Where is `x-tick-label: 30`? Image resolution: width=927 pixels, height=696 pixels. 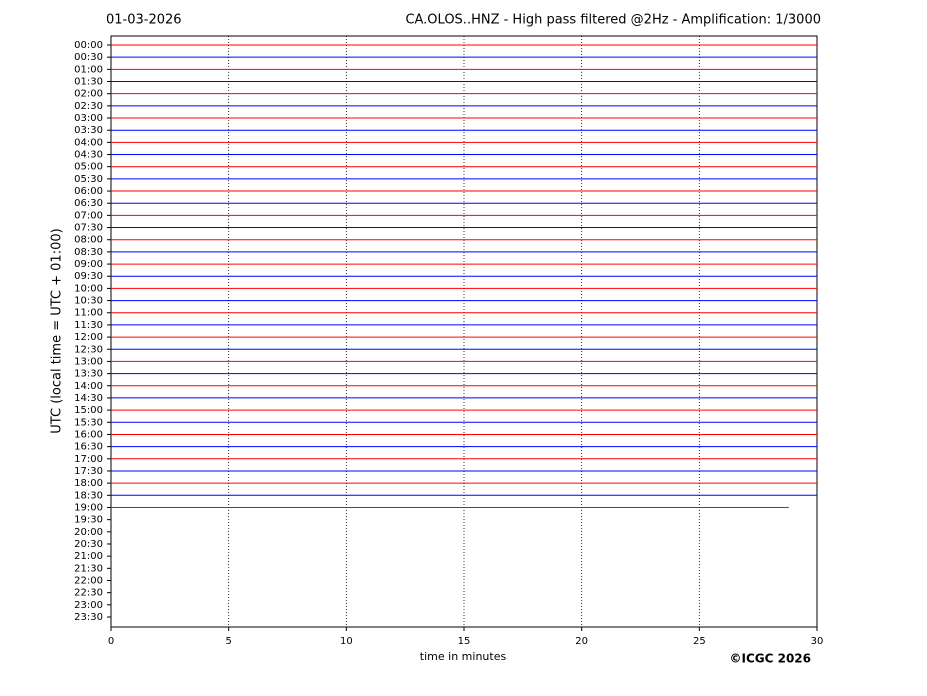 x-tick-label: 30 is located at coordinates (817, 641).